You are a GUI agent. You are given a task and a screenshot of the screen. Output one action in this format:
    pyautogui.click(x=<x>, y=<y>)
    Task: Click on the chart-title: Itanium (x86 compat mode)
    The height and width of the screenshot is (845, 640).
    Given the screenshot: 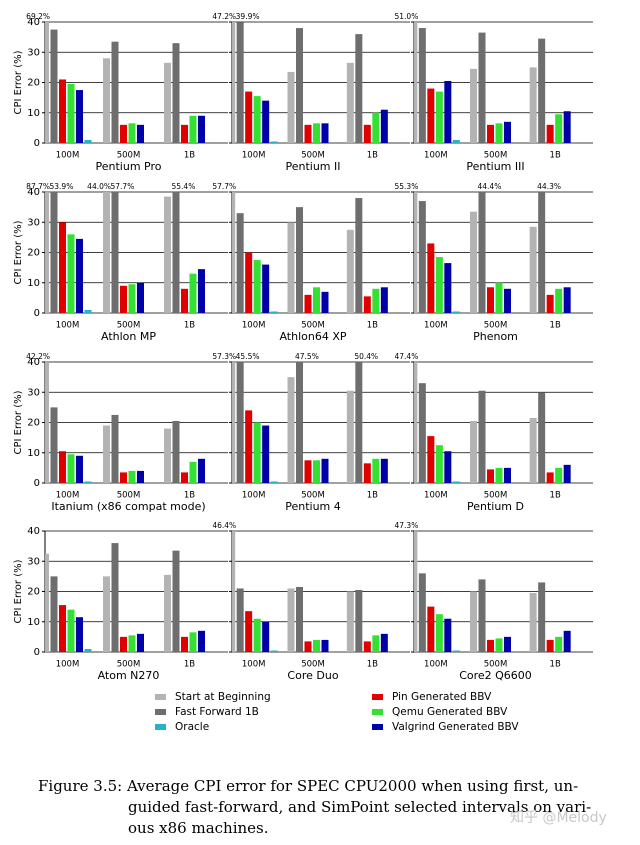 What is the action you would take?
    pyautogui.click(x=128, y=506)
    